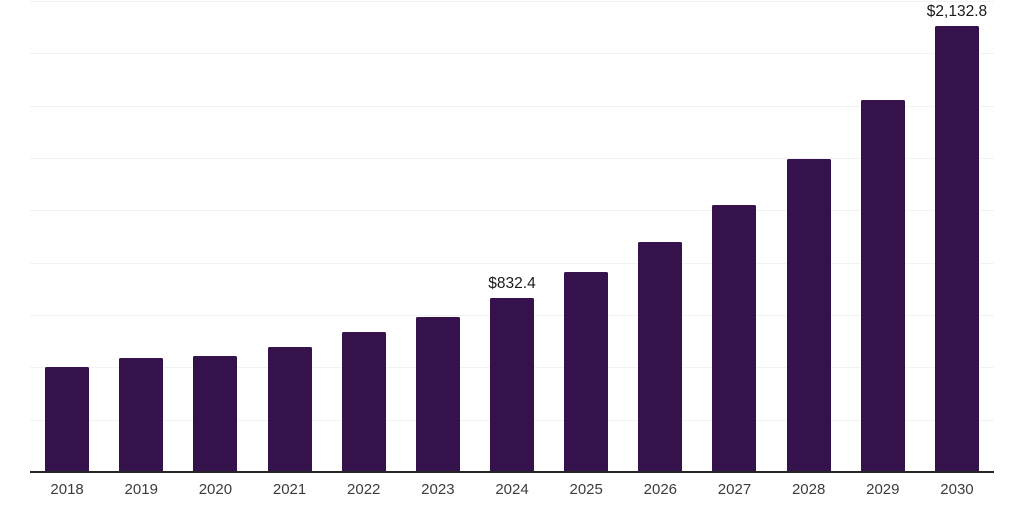 The image size is (1024, 512). I want to click on bar-2026, so click(660, 357).